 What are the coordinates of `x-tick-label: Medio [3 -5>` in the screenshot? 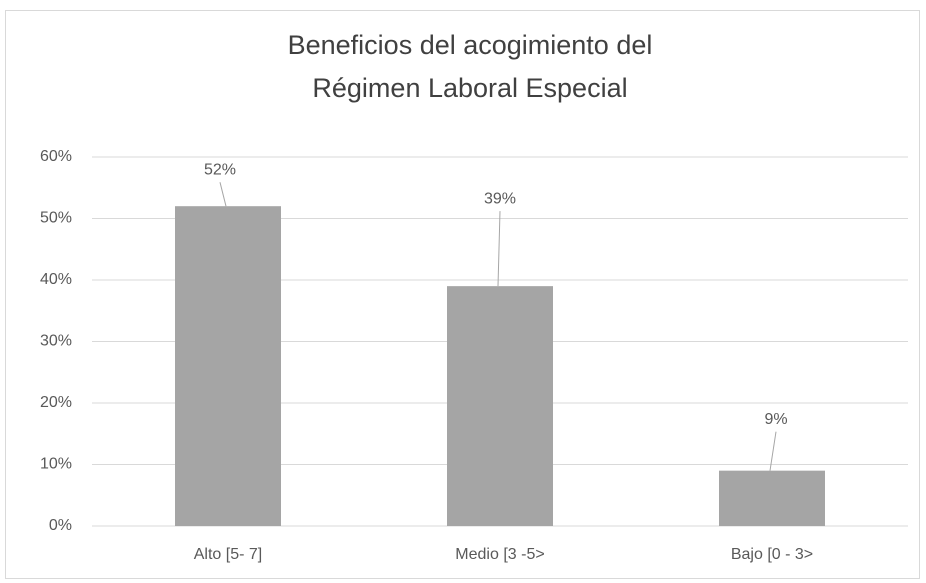 It's located at (499, 554).